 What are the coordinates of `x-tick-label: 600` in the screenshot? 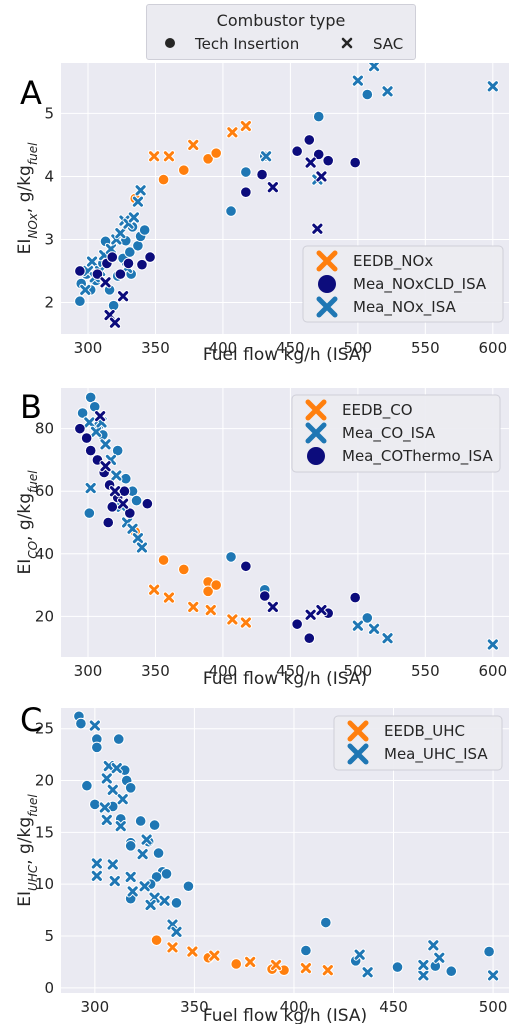 It's located at (492, 348).